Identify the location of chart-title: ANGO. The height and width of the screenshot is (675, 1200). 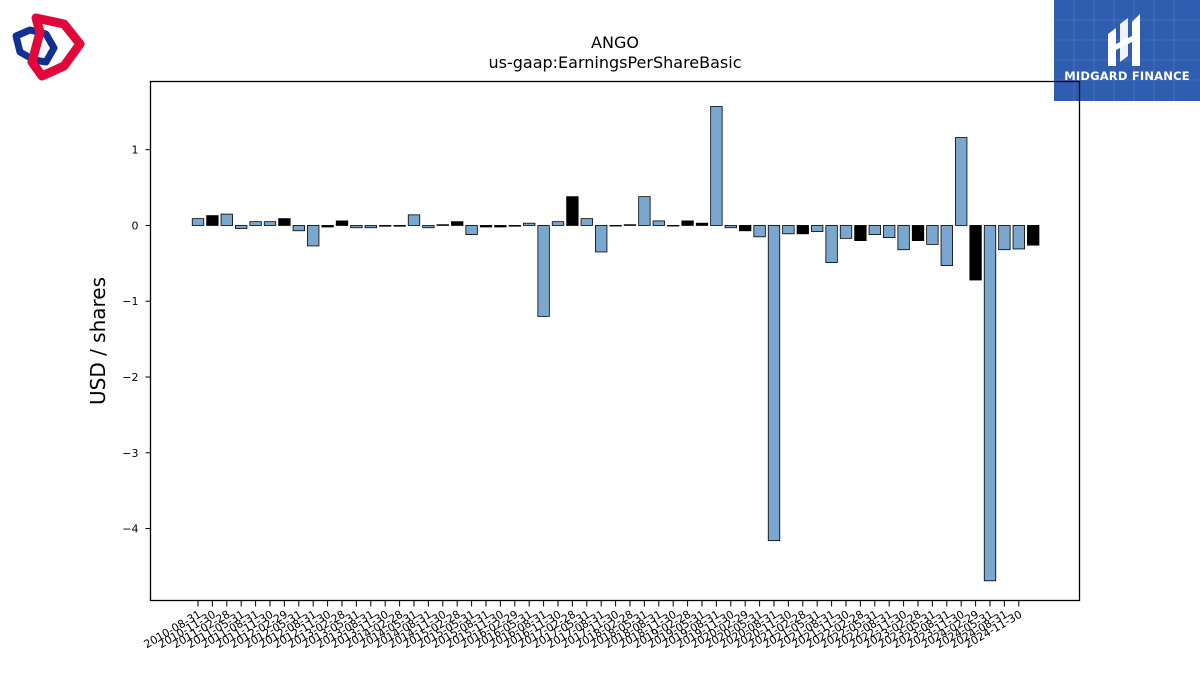
(615, 42).